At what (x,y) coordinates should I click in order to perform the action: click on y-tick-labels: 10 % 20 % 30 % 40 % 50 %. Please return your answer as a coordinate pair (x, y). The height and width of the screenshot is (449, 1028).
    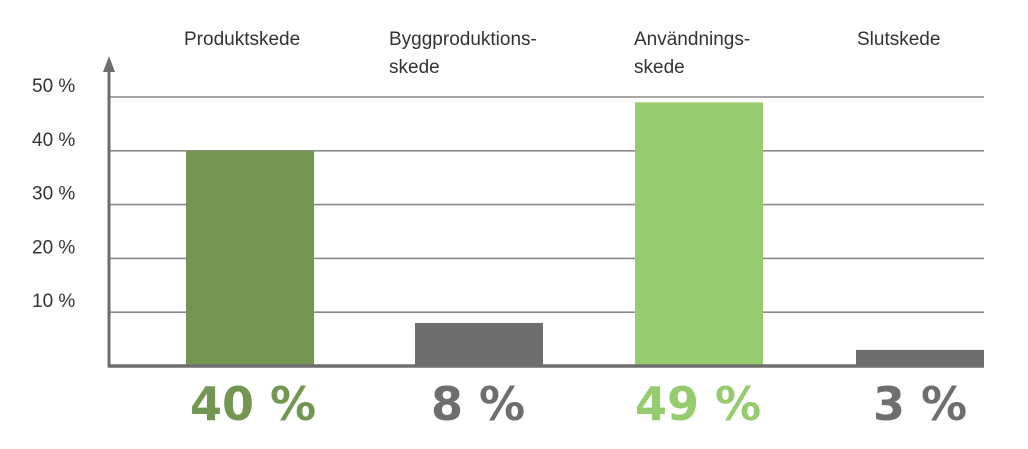
    Looking at the image, I should click on (53, 194).